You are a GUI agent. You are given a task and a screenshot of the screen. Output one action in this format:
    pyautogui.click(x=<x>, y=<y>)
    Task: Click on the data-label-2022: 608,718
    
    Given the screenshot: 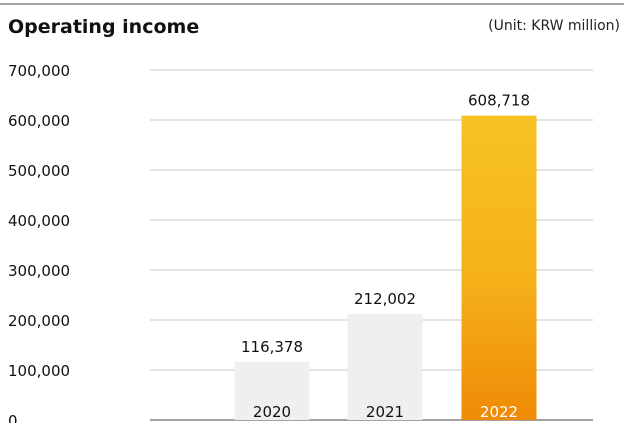 What is the action you would take?
    pyautogui.click(x=499, y=101)
    